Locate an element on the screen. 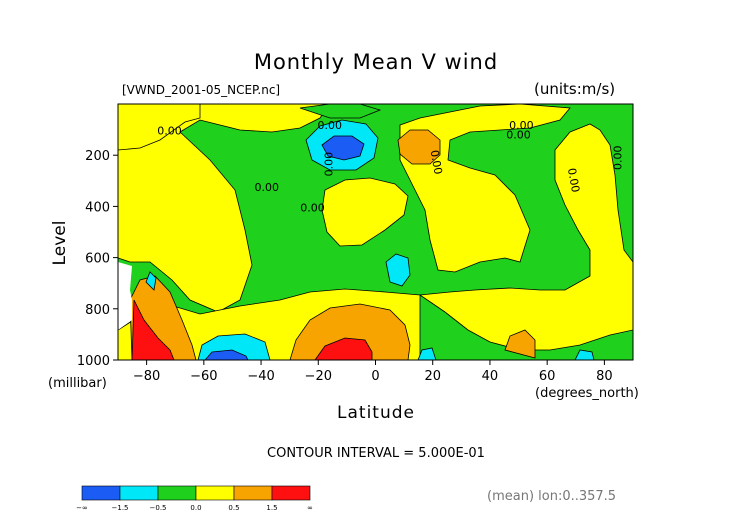 The image size is (752, 532). field-yellow-top-strip is located at coordinates (159, 127).